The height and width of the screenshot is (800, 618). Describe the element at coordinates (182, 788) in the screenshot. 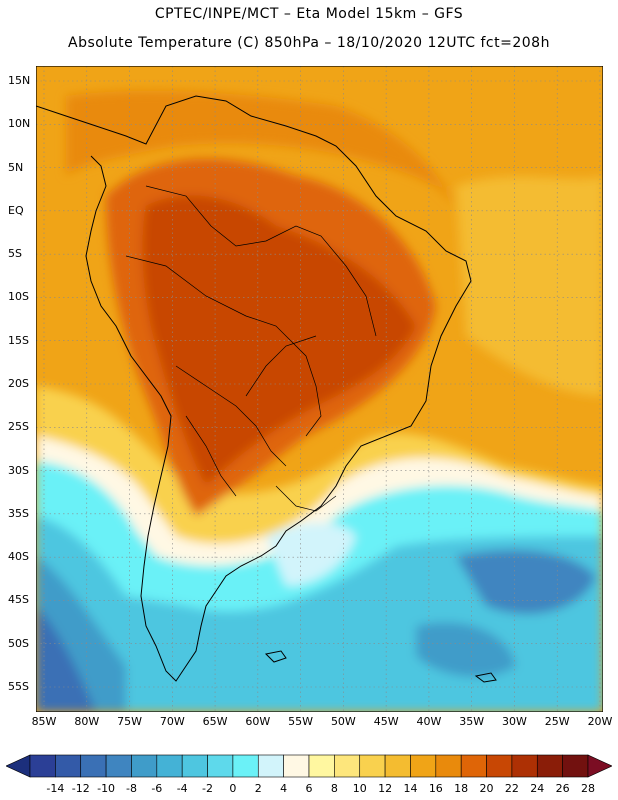

I see `colorbar-tick-label: -4` at that location.